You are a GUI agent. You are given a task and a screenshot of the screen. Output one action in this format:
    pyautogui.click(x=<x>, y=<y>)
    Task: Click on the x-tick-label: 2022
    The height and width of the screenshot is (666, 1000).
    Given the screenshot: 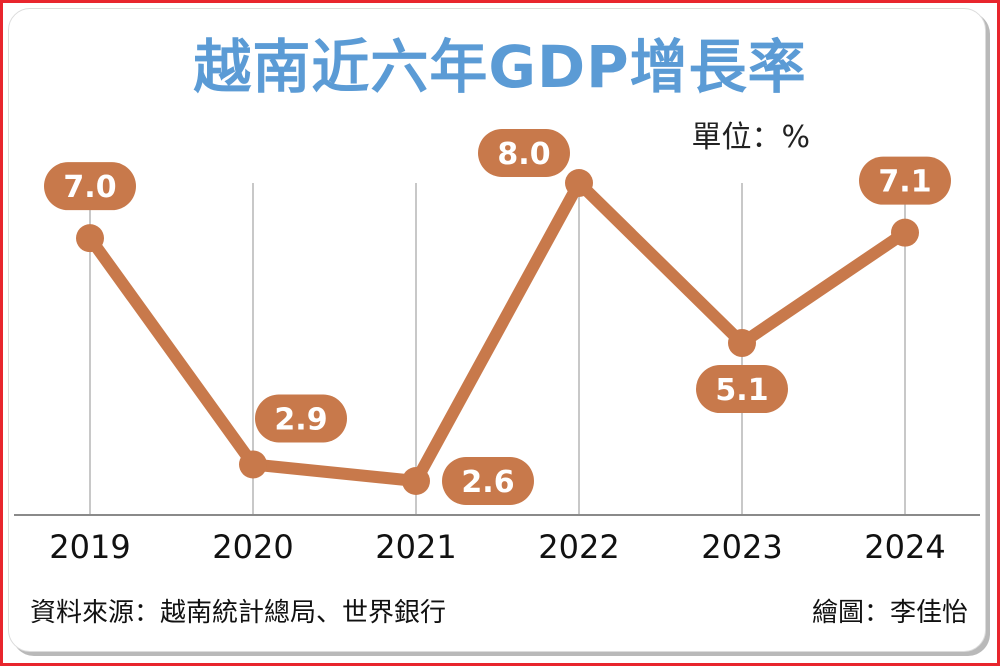 What is the action you would take?
    pyautogui.click(x=578, y=547)
    